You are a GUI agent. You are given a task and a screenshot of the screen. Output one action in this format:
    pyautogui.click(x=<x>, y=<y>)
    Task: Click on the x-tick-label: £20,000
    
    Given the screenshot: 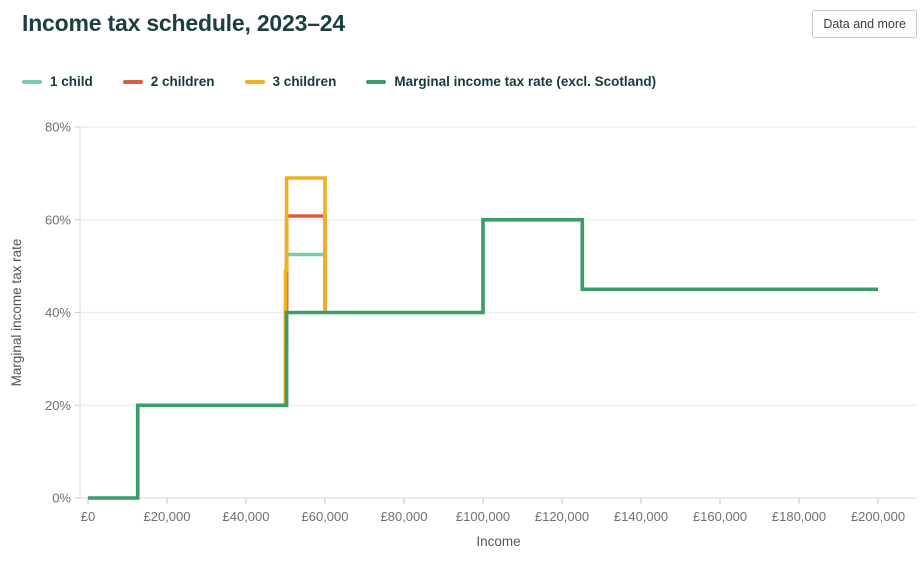 What is the action you would take?
    pyautogui.click(x=167, y=516)
    